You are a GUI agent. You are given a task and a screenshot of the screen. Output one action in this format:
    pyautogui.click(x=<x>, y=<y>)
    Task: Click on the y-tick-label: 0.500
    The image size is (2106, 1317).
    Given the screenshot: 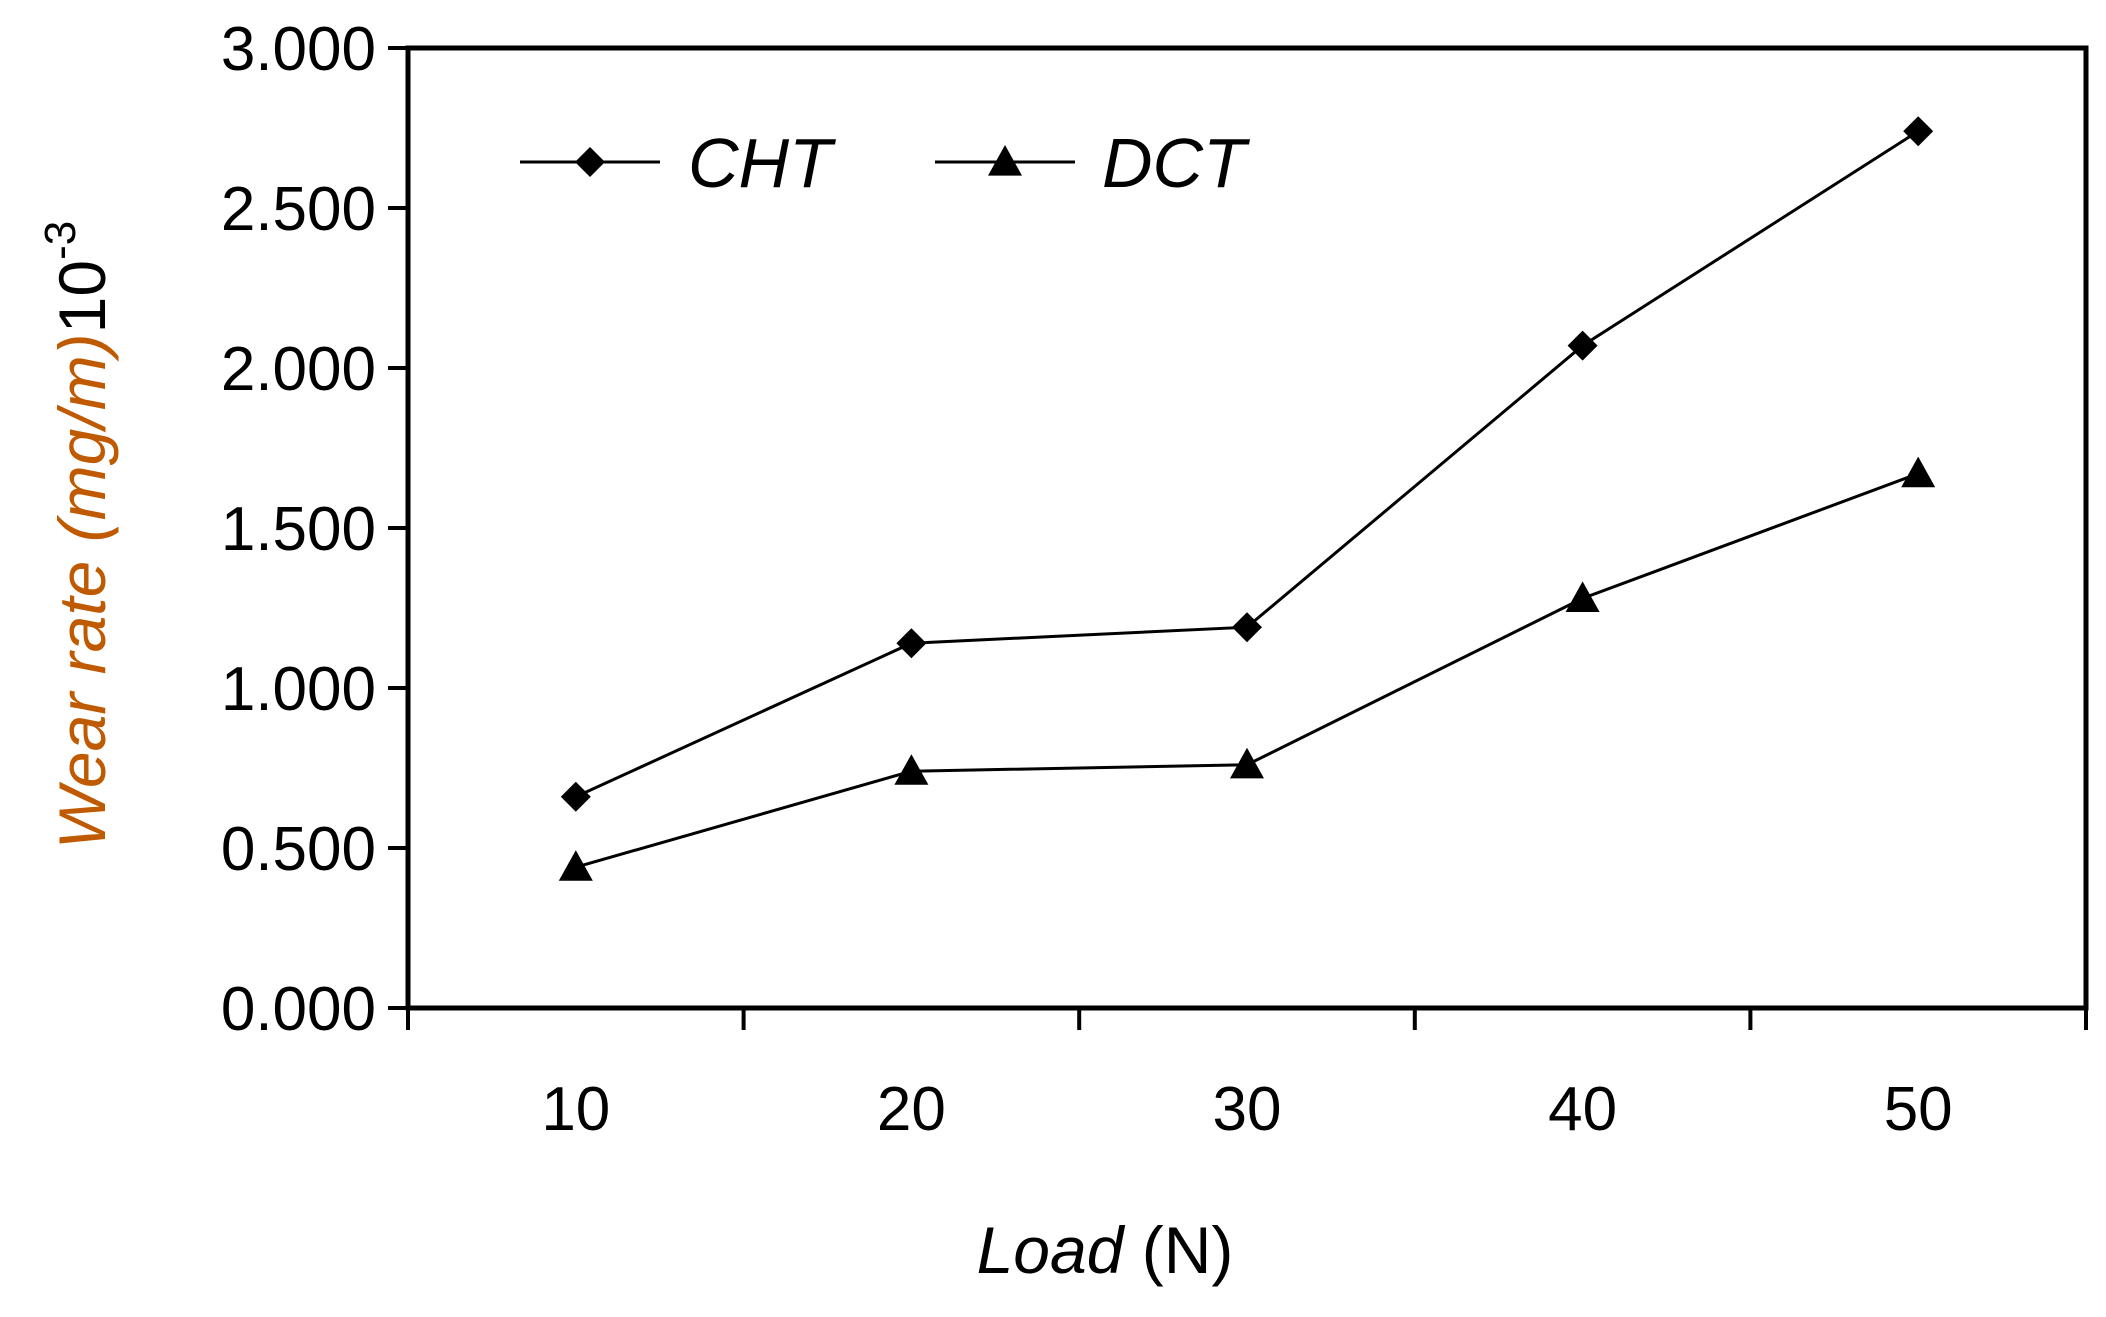 What is the action you would take?
    pyautogui.click(x=298, y=849)
    